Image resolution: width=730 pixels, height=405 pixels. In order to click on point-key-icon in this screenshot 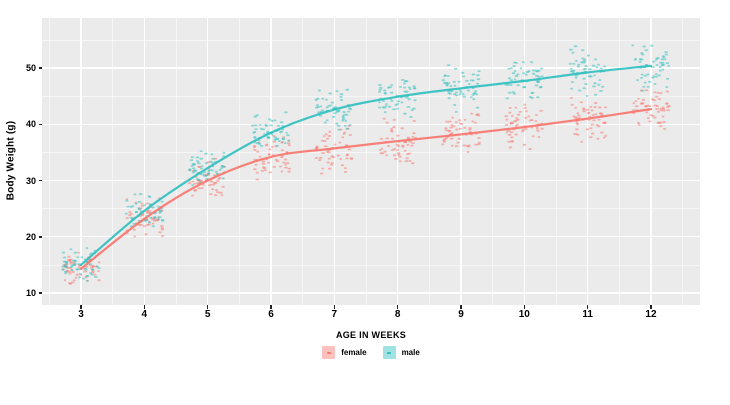, I will do `click(328, 352)`.